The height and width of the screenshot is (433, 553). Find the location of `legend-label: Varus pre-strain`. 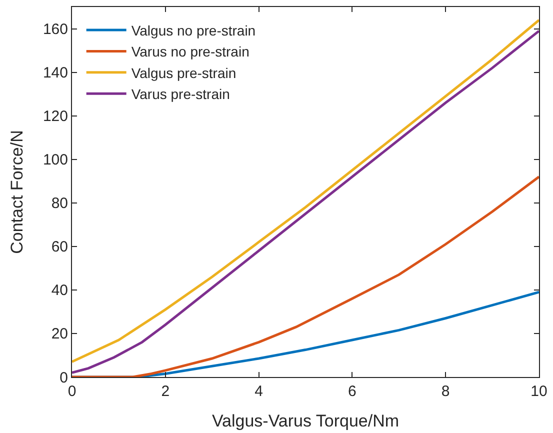

legend-label: Varus pre-strain is located at coordinates (180, 94).